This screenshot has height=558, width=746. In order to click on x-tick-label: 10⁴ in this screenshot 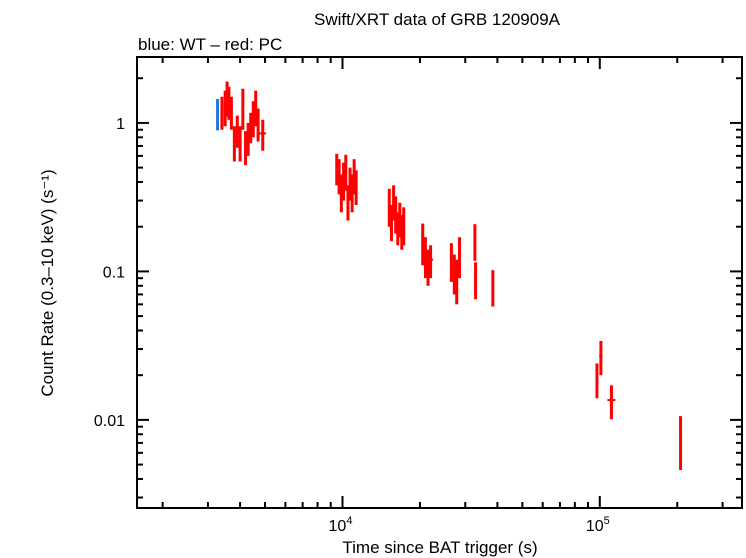, I will do `click(341, 525)`.